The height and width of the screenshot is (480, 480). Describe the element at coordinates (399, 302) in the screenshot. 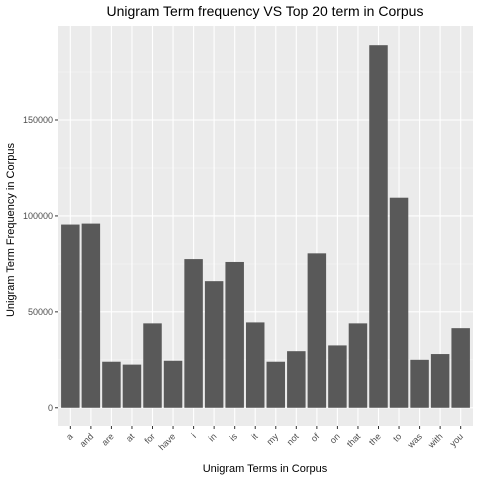

I see `bar-to` at that location.